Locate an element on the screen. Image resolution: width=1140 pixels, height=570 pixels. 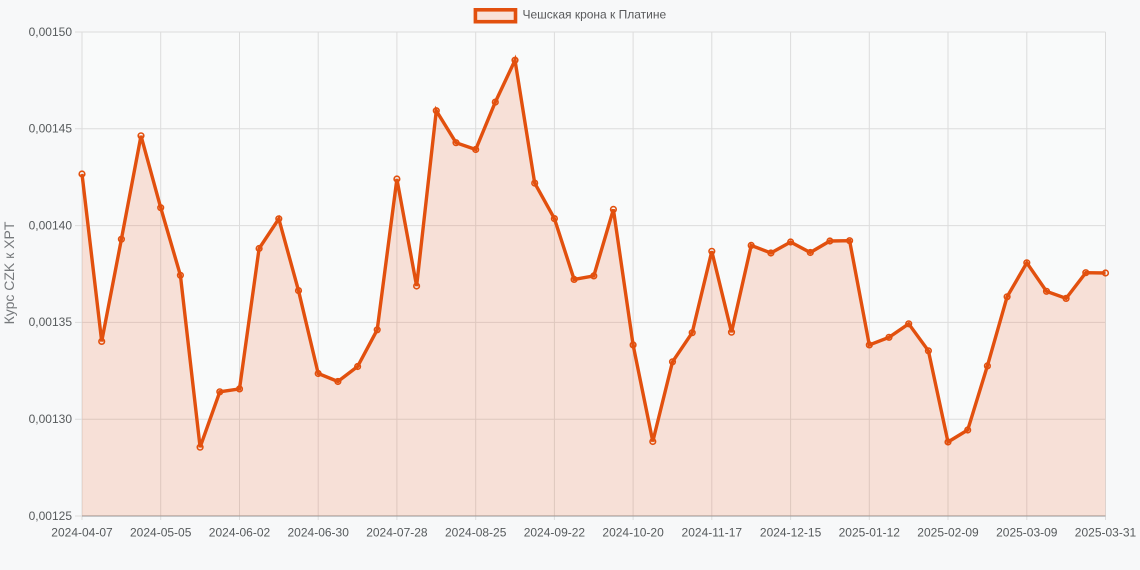
svg-text: 2024-09-22 is located at coordinates (555, 533).